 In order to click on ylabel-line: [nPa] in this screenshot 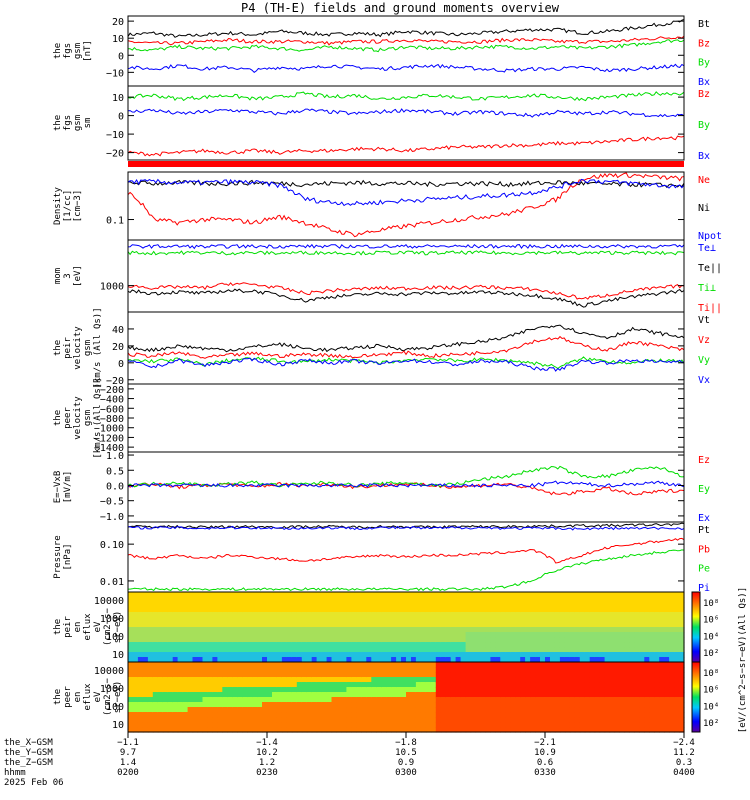, I will do `click(68, 556)`.